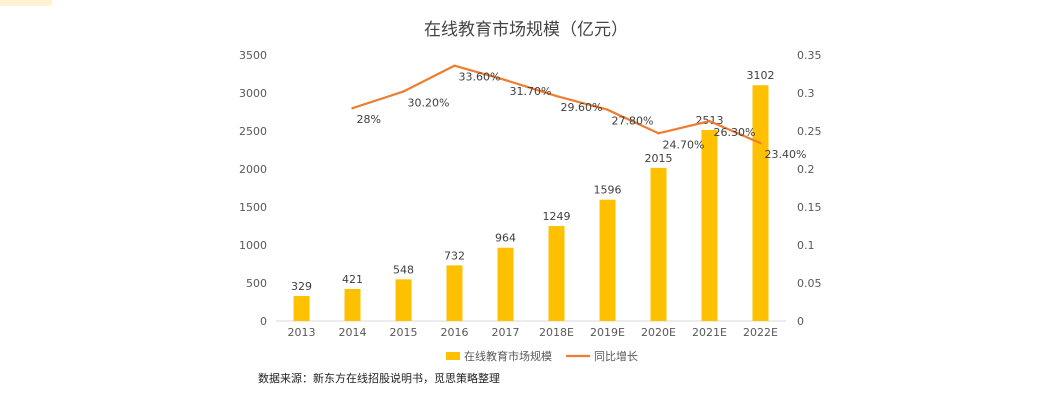 Image resolution: width=1064 pixels, height=411 pixels. What do you see at coordinates (506, 332) in the screenshot?
I see `x-tick-label: 2017` at bounding box center [506, 332].